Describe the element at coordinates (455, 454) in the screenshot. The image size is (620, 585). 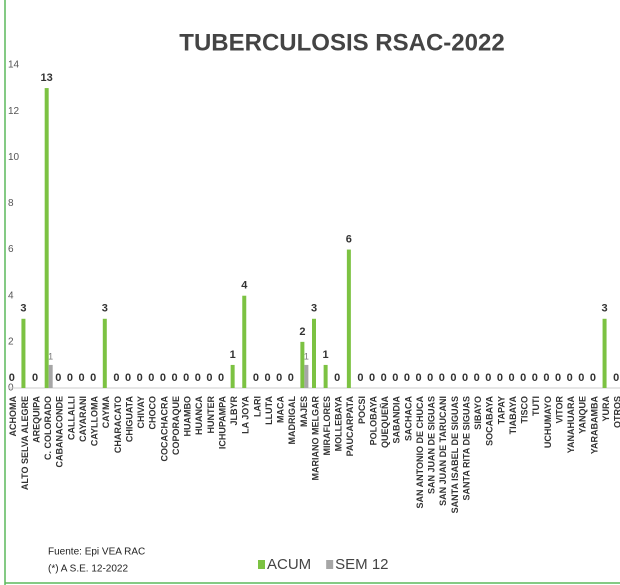
I see `x-tick-label: SANTA ISABEL DE SIGUAS` at that location.